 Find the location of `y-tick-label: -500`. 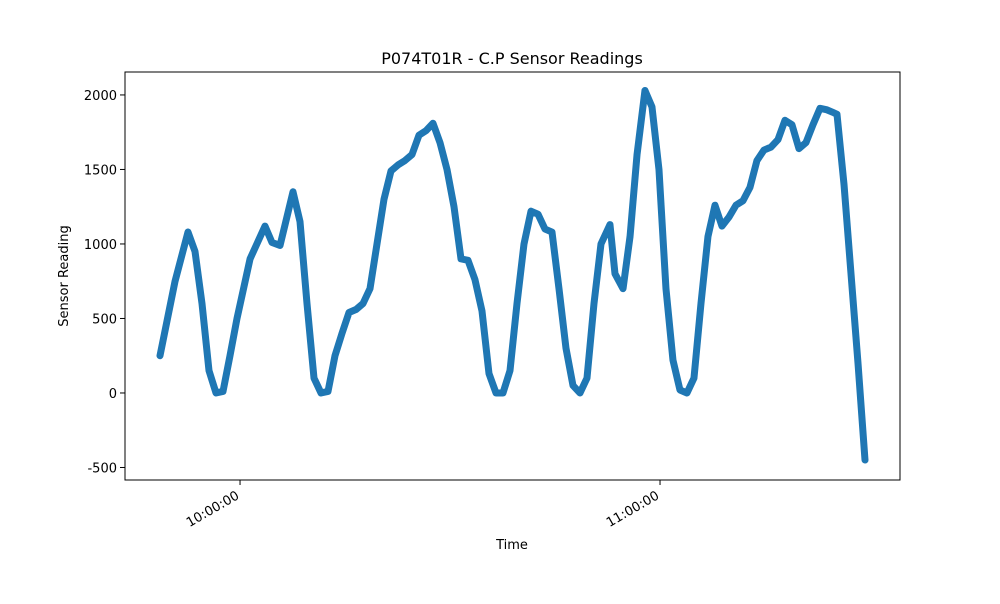

y-tick-label: -500 is located at coordinates (102, 468).